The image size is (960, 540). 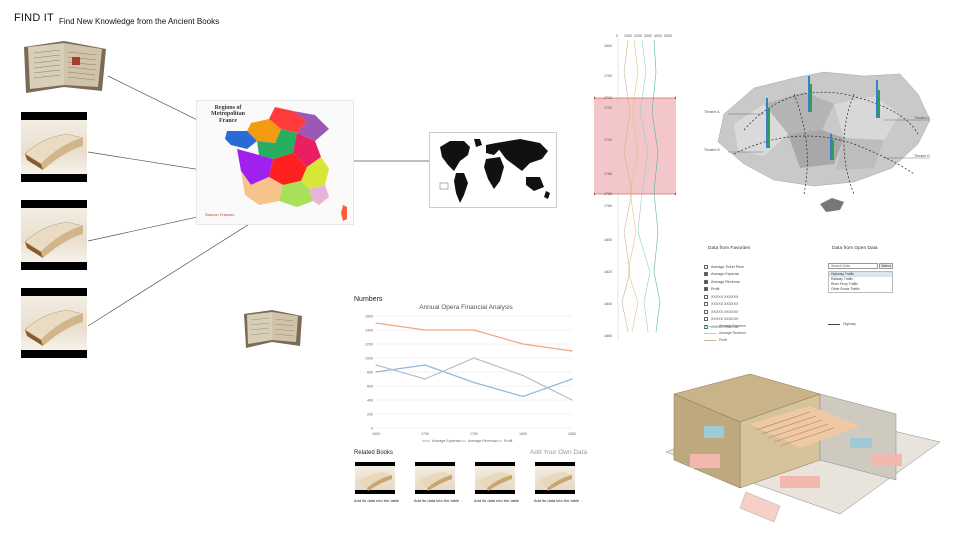 I want to click on favorites-title: Data from Favorites, so click(x=729, y=248).